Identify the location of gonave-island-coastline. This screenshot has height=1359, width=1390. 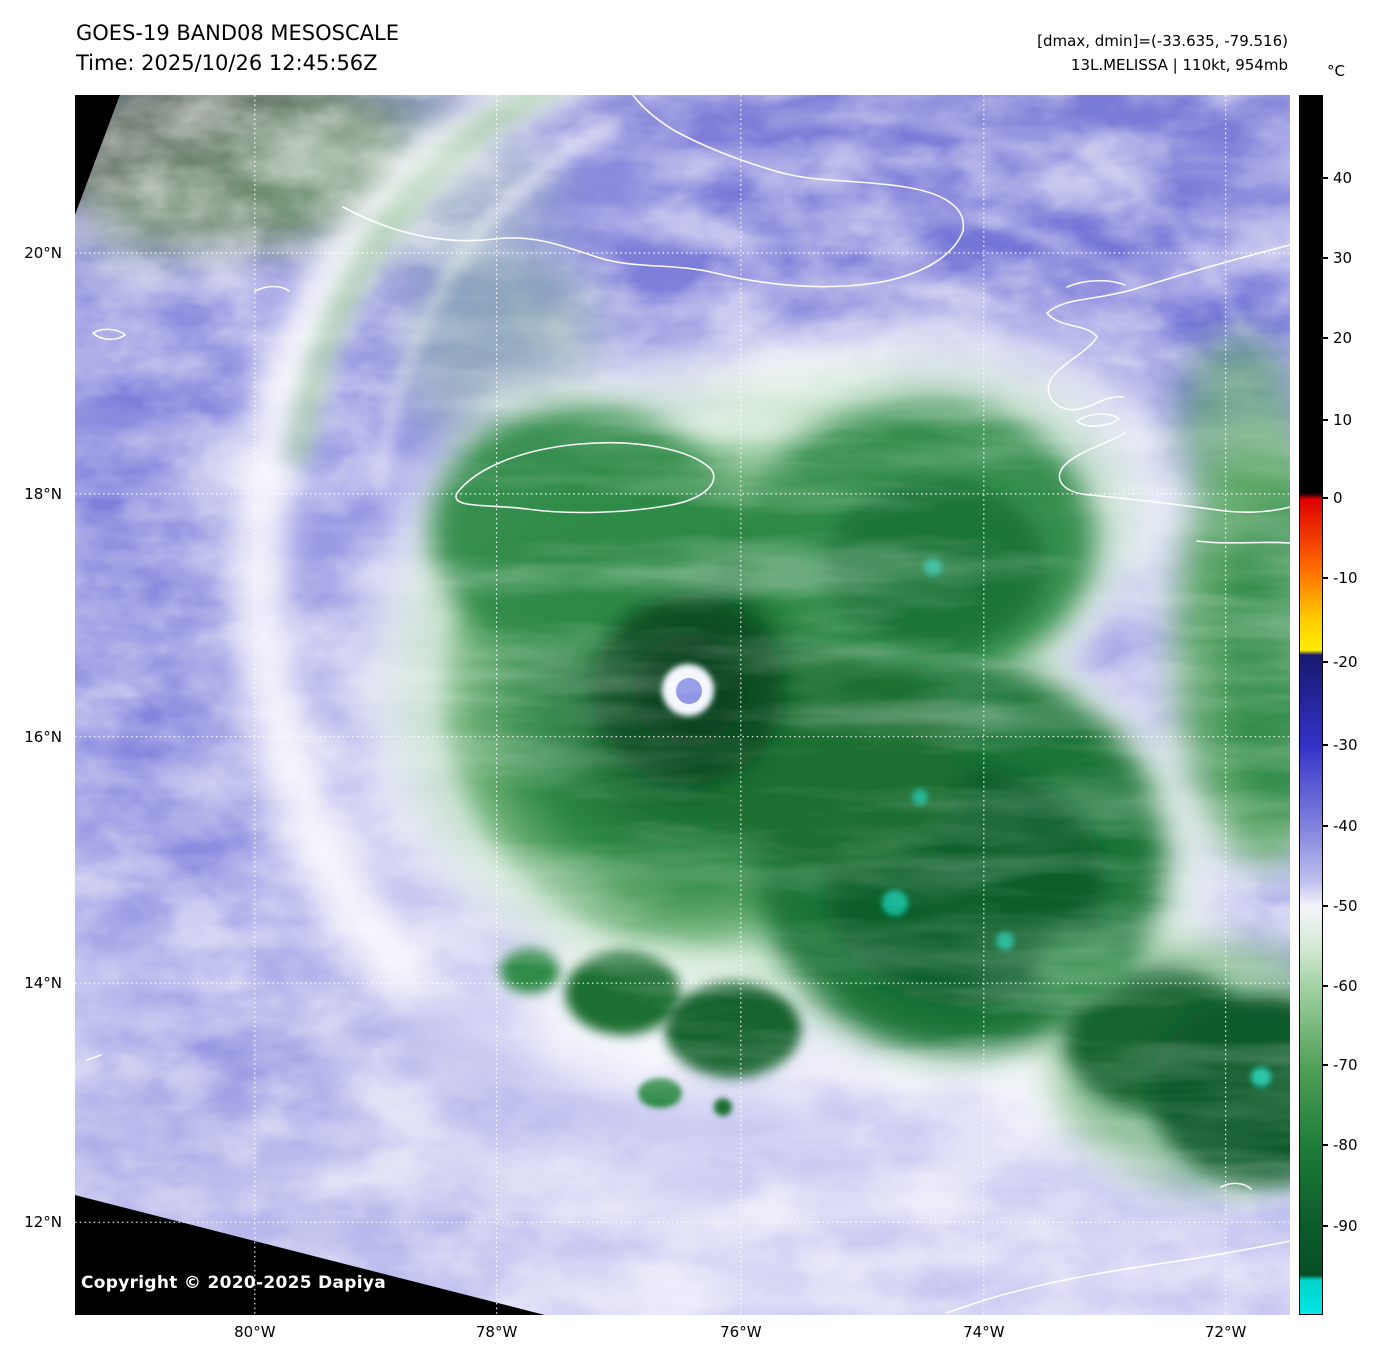
(1098, 420).